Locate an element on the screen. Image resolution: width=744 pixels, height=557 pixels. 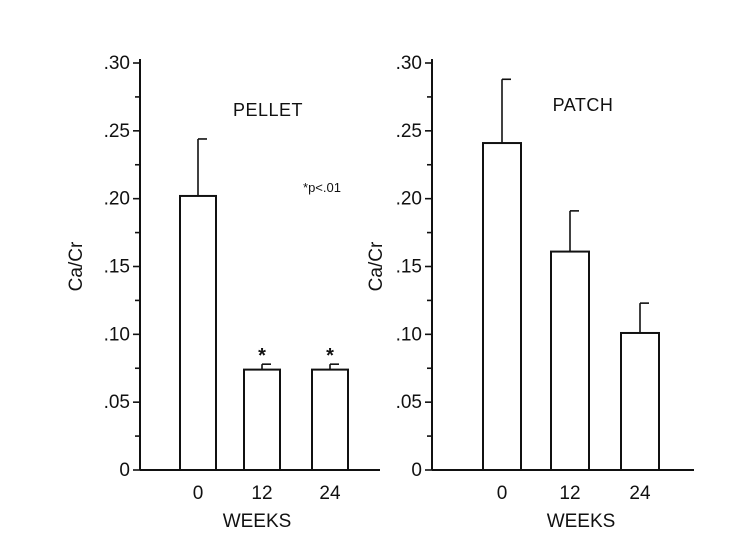
panel-title: PELLET is located at coordinates (268, 110).